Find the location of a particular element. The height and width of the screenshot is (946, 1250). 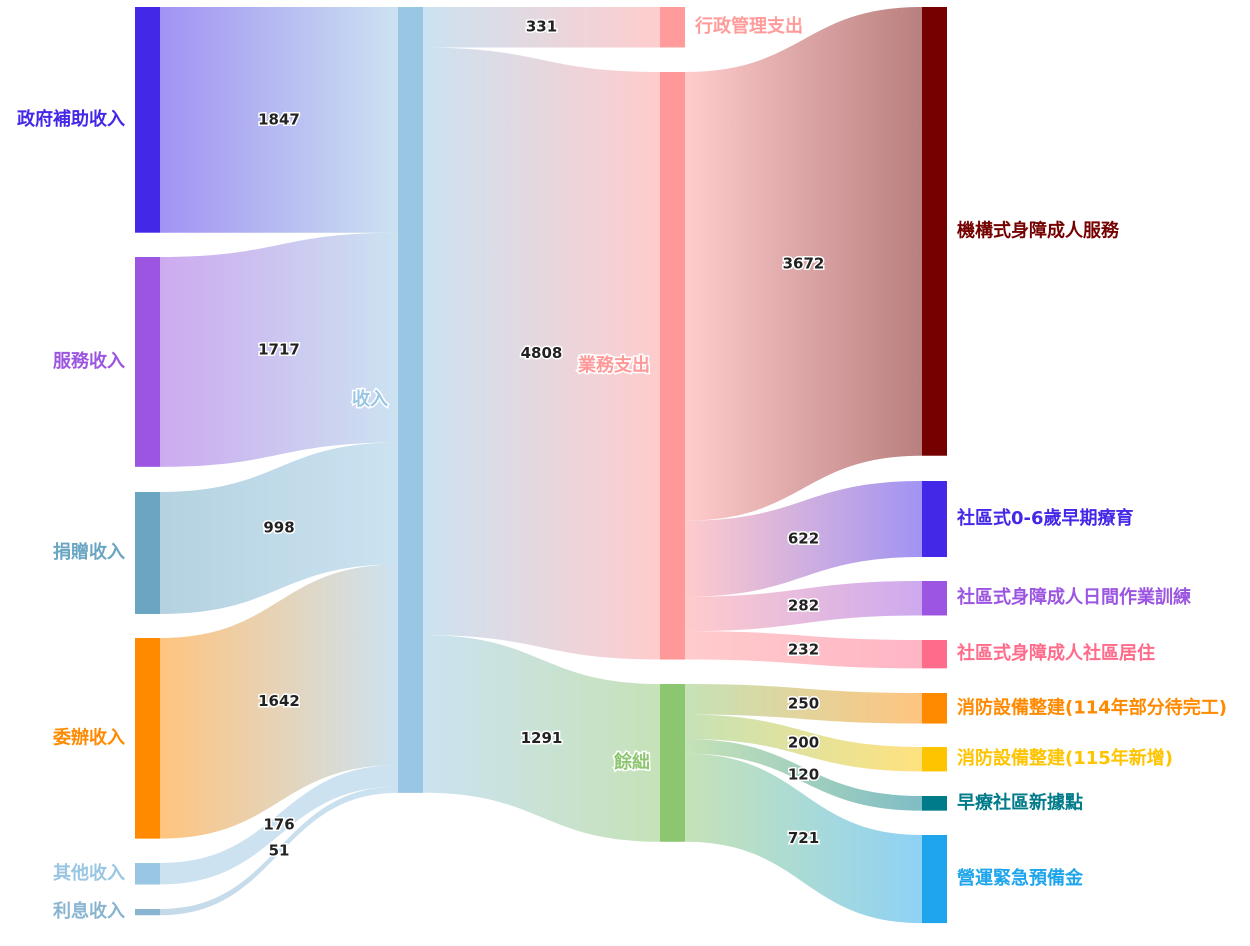

link-value-label: 282 is located at coordinates (803, 606).